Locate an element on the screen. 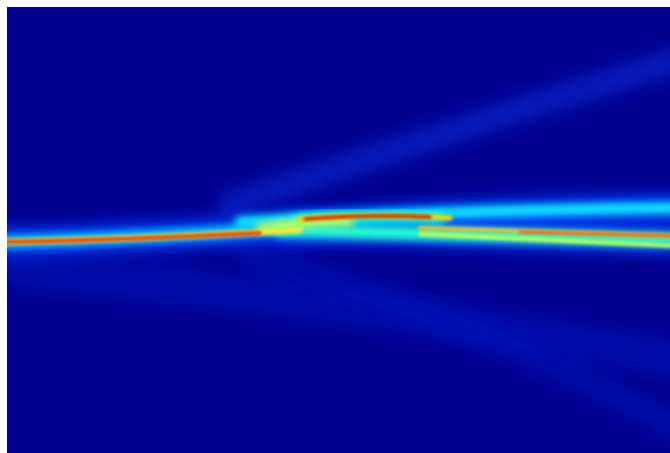 The width and height of the screenshot is (670, 453). lower-branch-yellow-b is located at coordinates (544, 240).